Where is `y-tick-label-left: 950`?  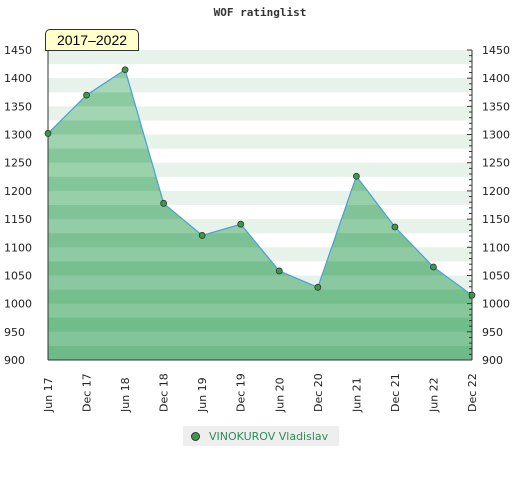 y-tick-label-left: 950 is located at coordinates (14, 332).